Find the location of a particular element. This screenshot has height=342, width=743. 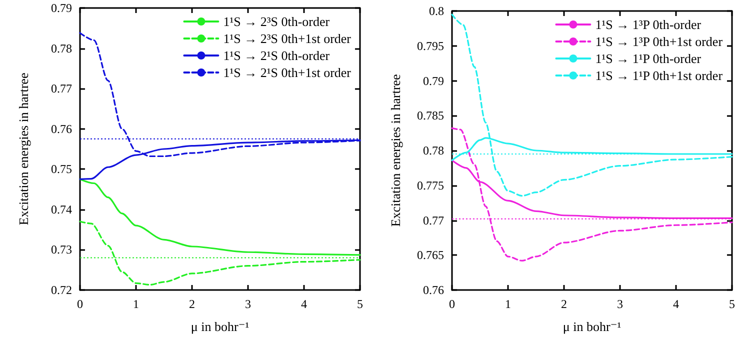

legend-label: 1¹S → 2¹S 0th-order is located at coordinates (276, 55).